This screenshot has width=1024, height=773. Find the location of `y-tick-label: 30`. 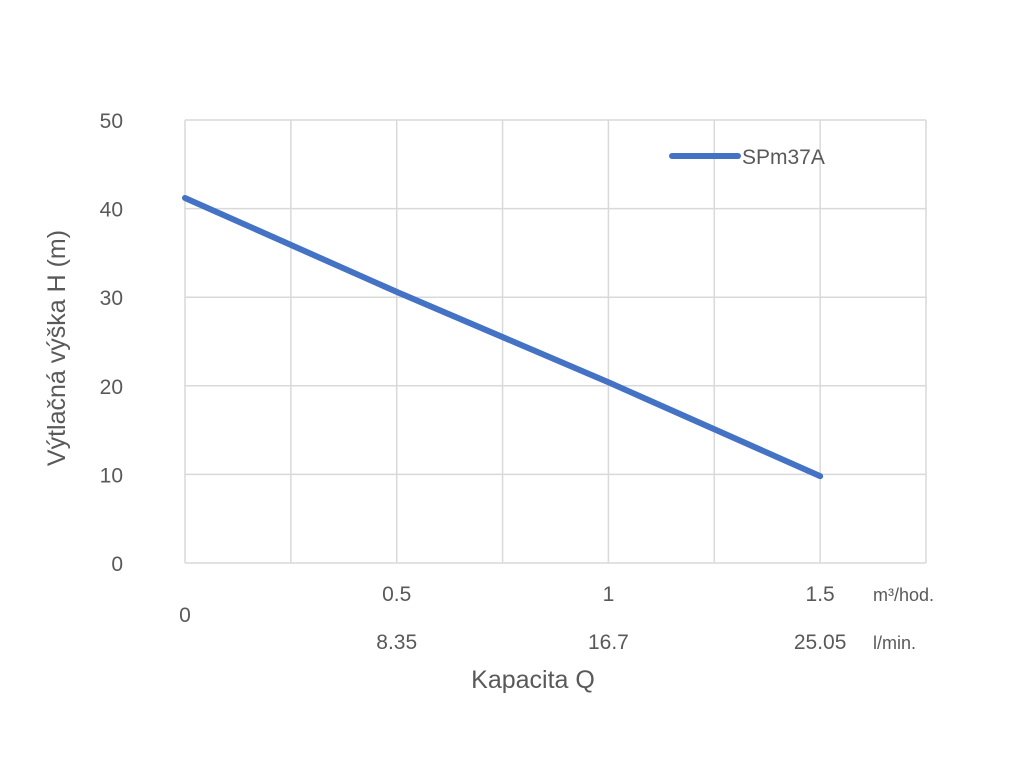

y-tick-label: 30 is located at coordinates (111, 298).